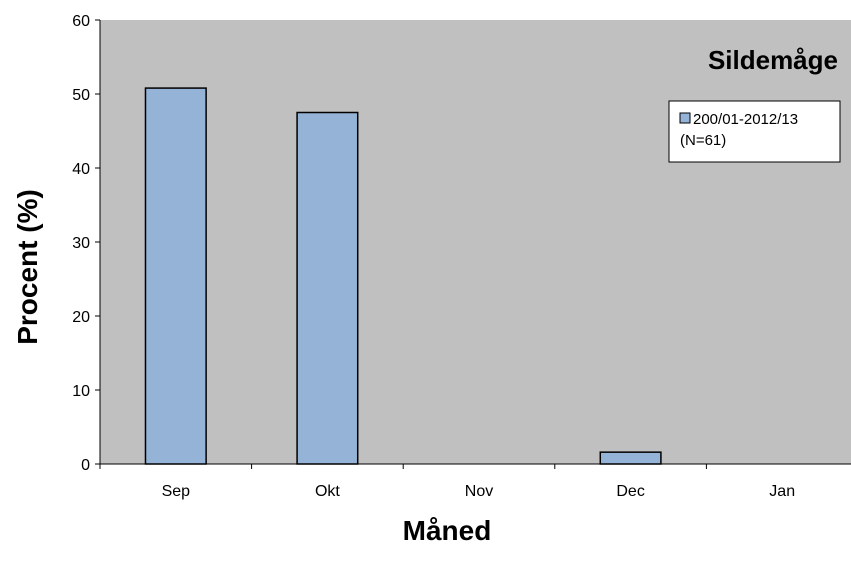  What do you see at coordinates (81, 169) in the screenshot?
I see `y-tick-label: 40` at bounding box center [81, 169].